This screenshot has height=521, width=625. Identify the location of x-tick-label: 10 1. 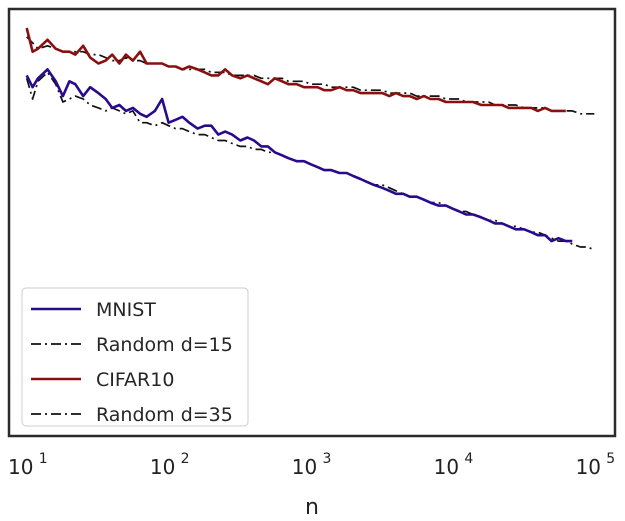
(28, 465).